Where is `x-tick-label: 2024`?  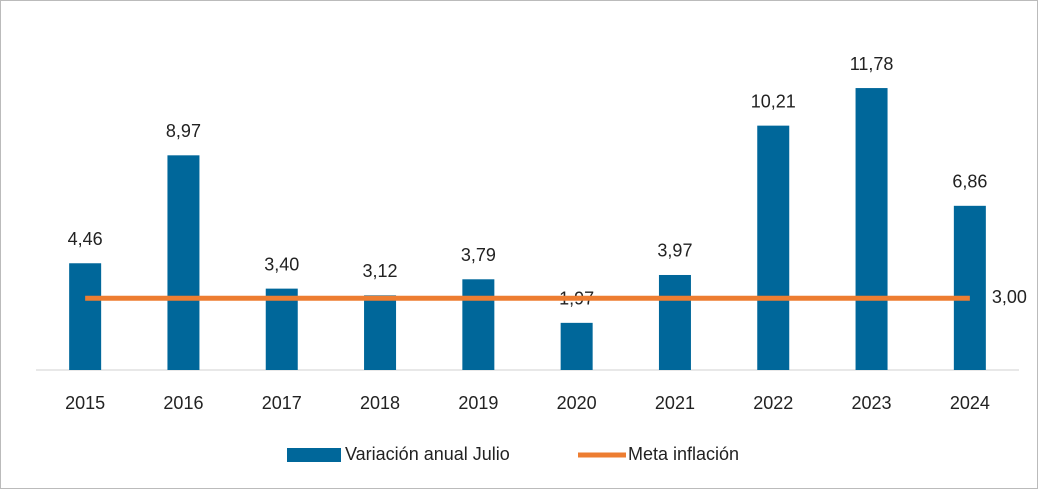 x-tick-label: 2024 is located at coordinates (970, 403).